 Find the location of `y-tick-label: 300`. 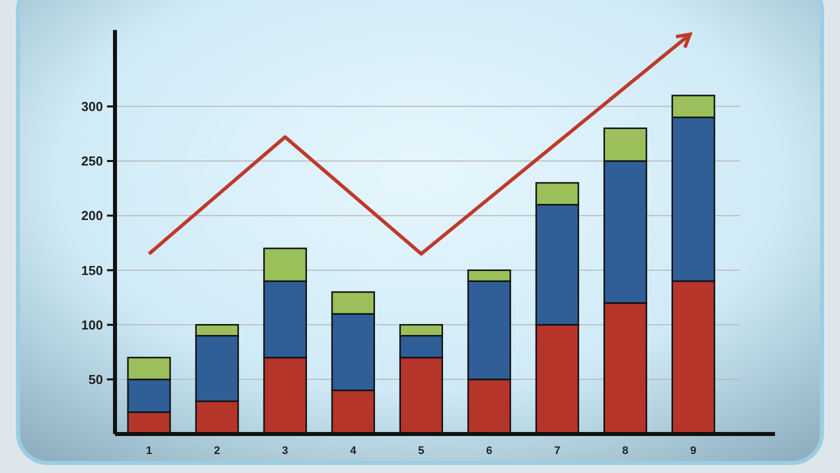

y-tick-label: 300 is located at coordinates (92, 106).